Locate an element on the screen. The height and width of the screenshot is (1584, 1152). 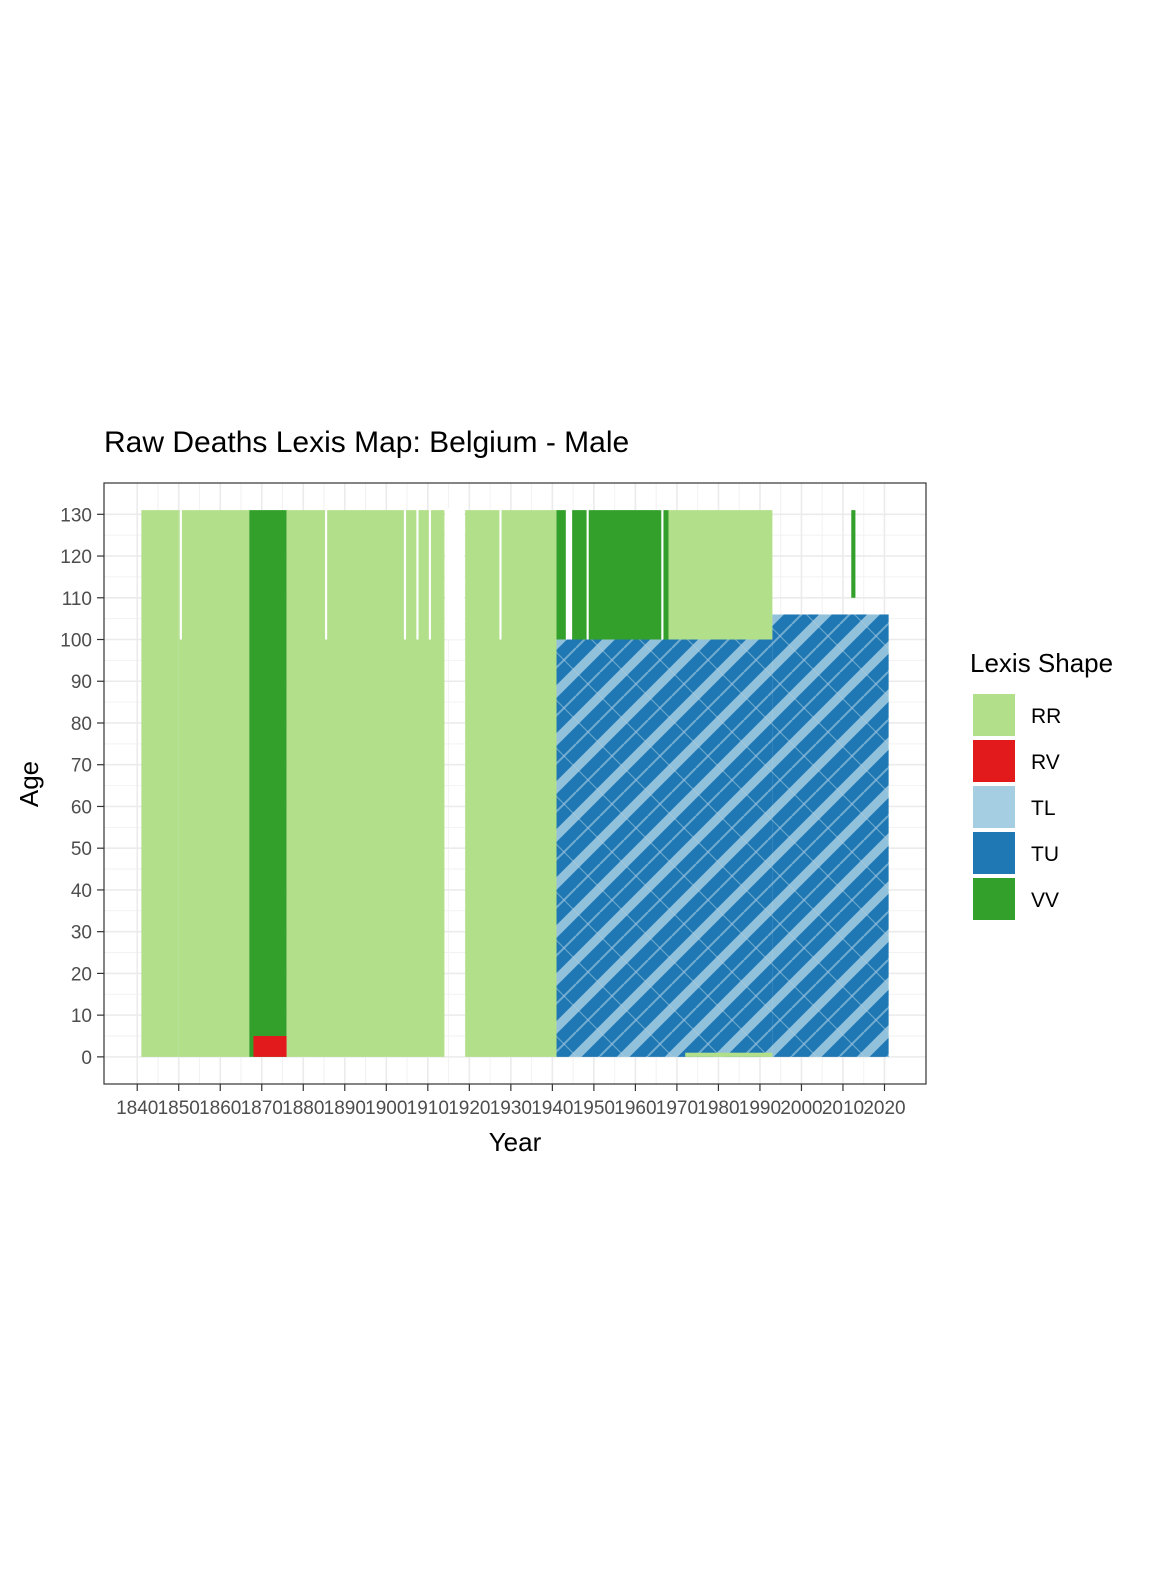
chart-title: Raw Deaths Lexis Map: Belgium - Male is located at coordinates (366, 442).